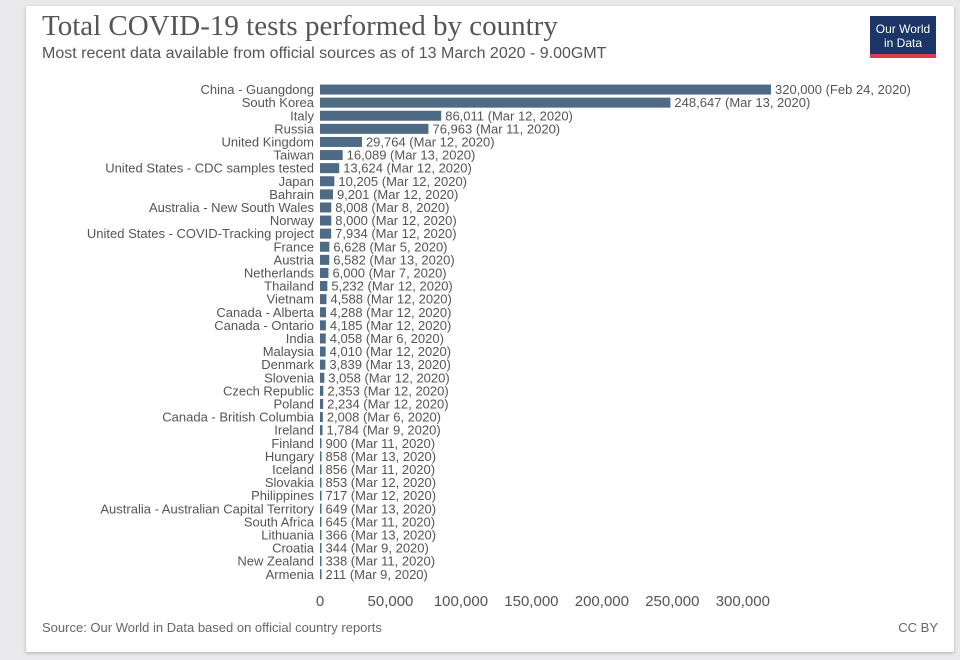 This screenshot has height=660, width=960. I want to click on category-label: France, so click(294, 246).